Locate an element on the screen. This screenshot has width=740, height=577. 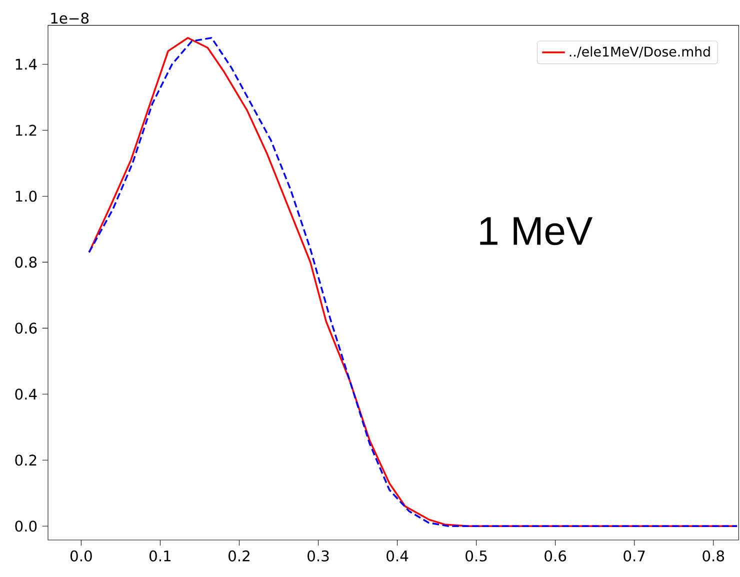
y-tick-label: 1.2 is located at coordinates (26, 130).